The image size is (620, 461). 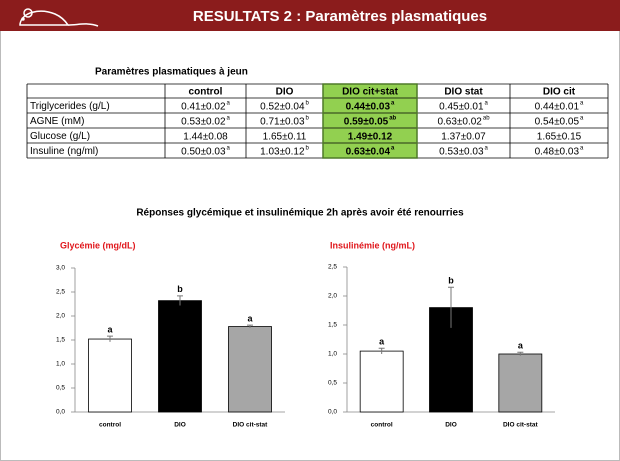 I want to click on cell-value: 1.65±0.15, so click(x=559, y=136).